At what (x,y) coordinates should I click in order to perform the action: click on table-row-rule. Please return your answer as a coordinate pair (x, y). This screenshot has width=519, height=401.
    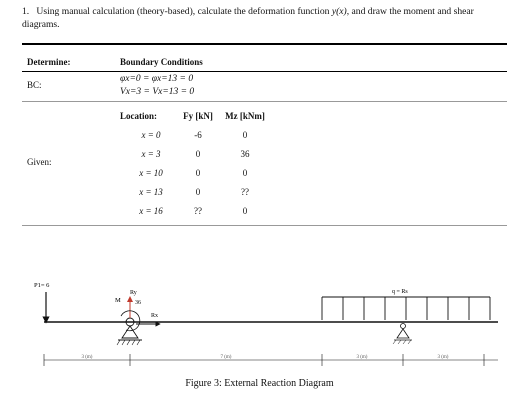
    Looking at the image, I should click on (264, 101).